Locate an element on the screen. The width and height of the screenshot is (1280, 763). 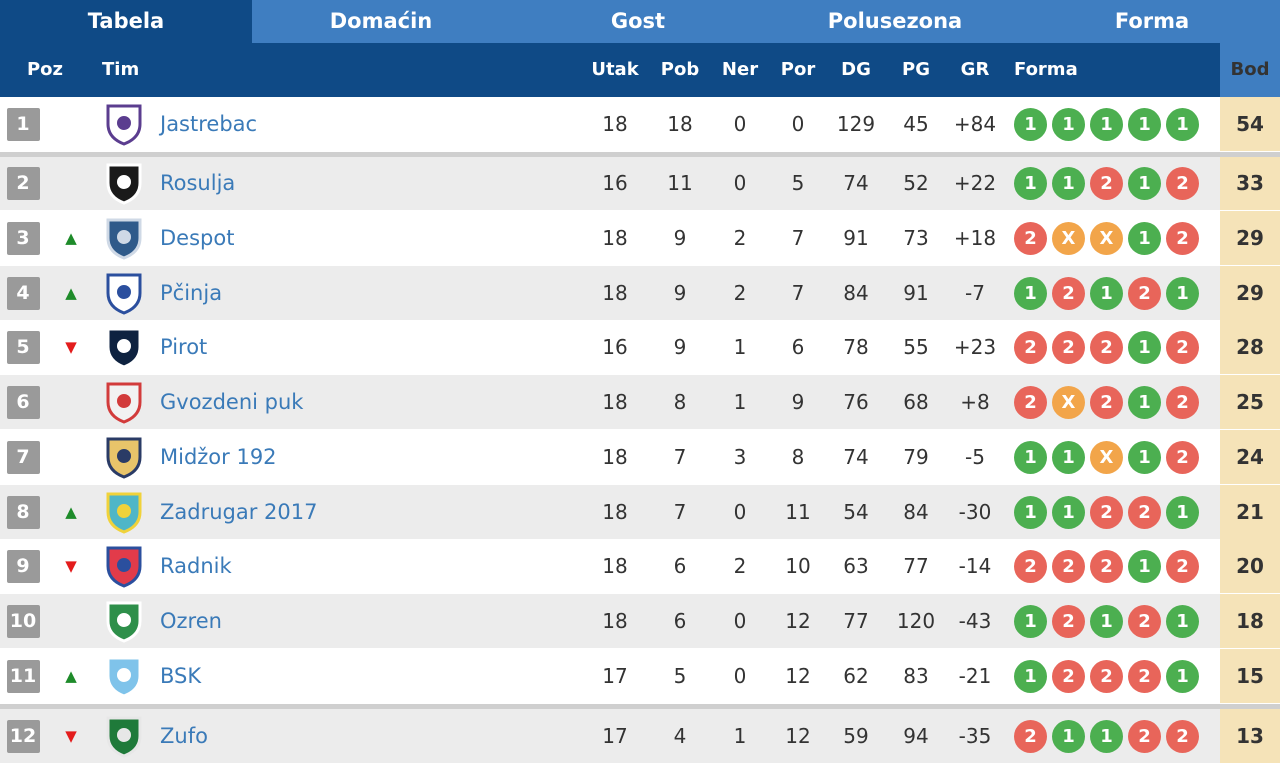
table-row: 3 ▲ Despot 18 9 2 7 91 73 +18 2 X X 1 2 29 is located at coordinates (640, 238).